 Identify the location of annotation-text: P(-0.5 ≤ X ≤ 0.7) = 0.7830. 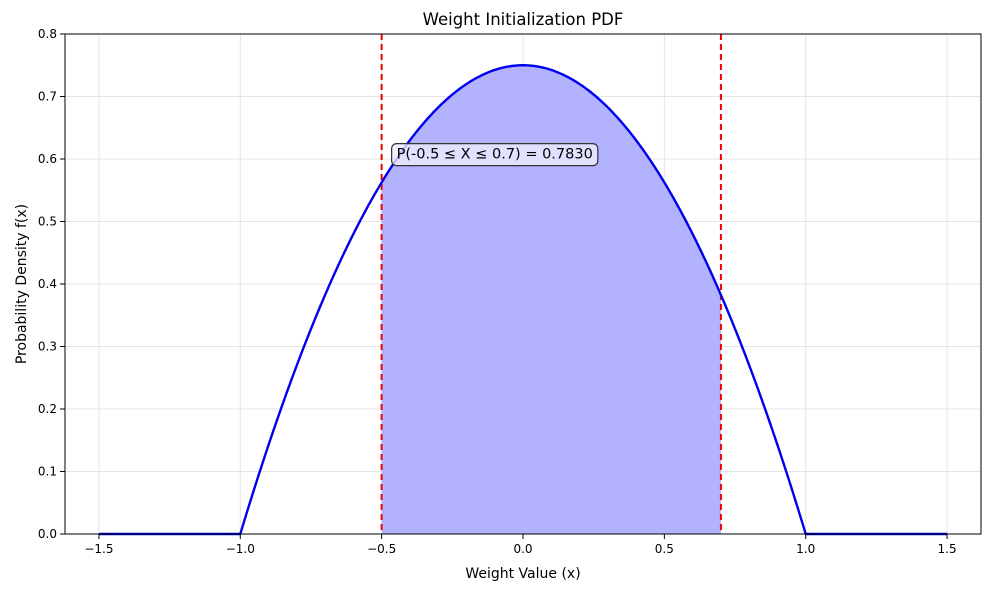
(495, 155).